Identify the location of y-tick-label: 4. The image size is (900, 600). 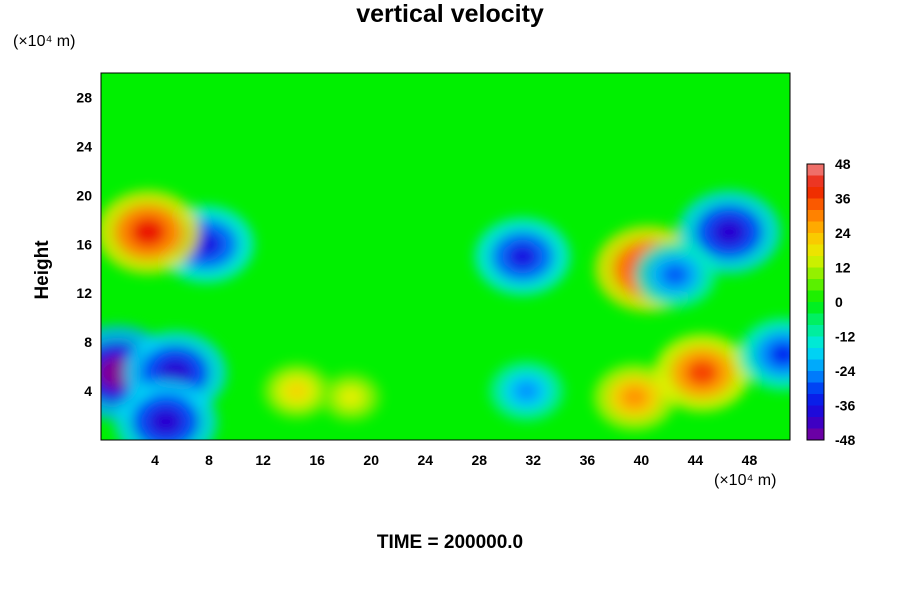
(88, 391).